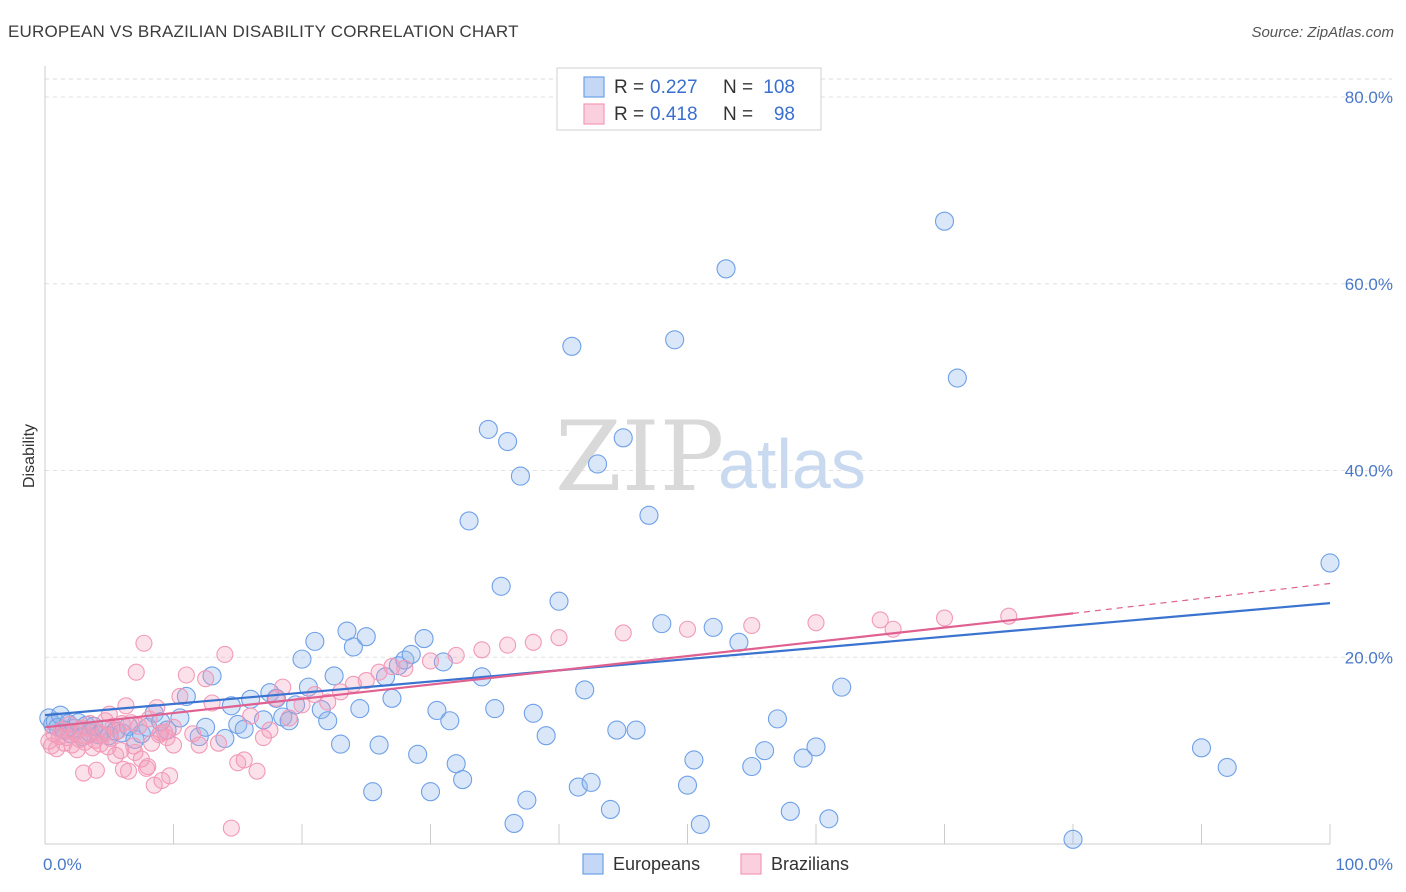 Image resolution: width=1406 pixels, height=892 pixels. What do you see at coordinates (674, 87) in the screenshot?
I see `legend-r-value-1: 0.227` at bounding box center [674, 87].